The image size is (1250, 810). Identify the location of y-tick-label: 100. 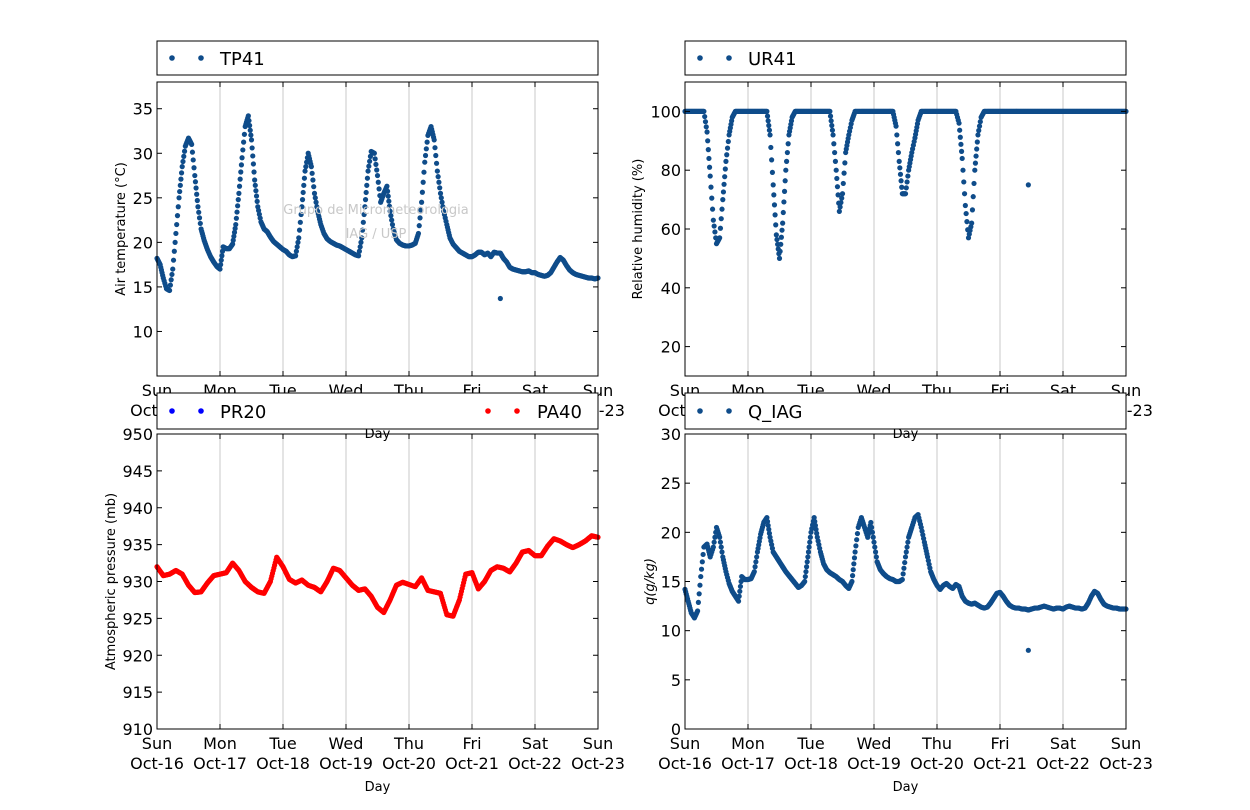
(665, 111).